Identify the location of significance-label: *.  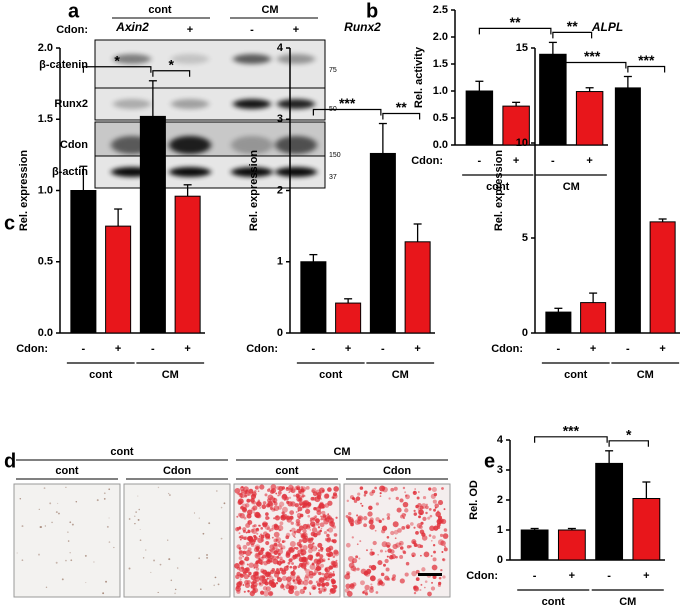
(117, 60).